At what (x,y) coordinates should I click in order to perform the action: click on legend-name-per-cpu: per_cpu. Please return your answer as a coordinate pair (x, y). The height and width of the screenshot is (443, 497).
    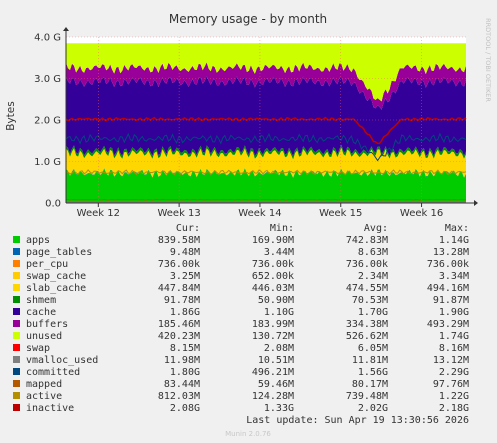
    Looking at the image, I should click on (47, 264).